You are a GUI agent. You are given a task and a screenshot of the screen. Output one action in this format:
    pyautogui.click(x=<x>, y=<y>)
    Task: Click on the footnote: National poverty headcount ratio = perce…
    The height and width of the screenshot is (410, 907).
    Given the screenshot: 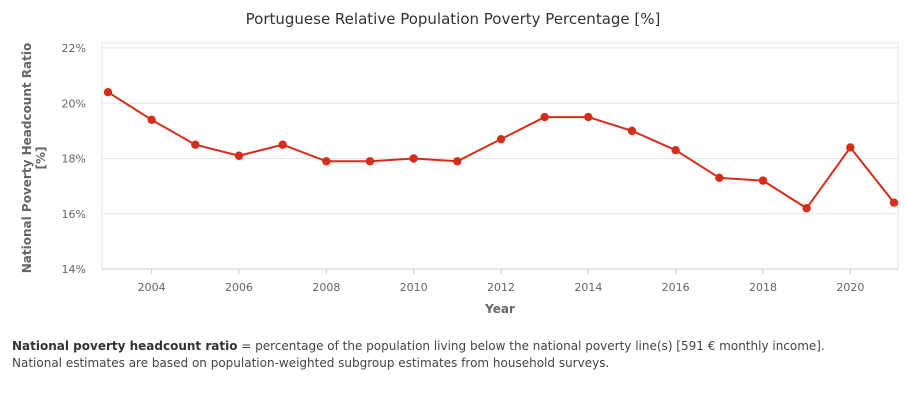 What is the action you would take?
    pyautogui.click(x=452, y=355)
    